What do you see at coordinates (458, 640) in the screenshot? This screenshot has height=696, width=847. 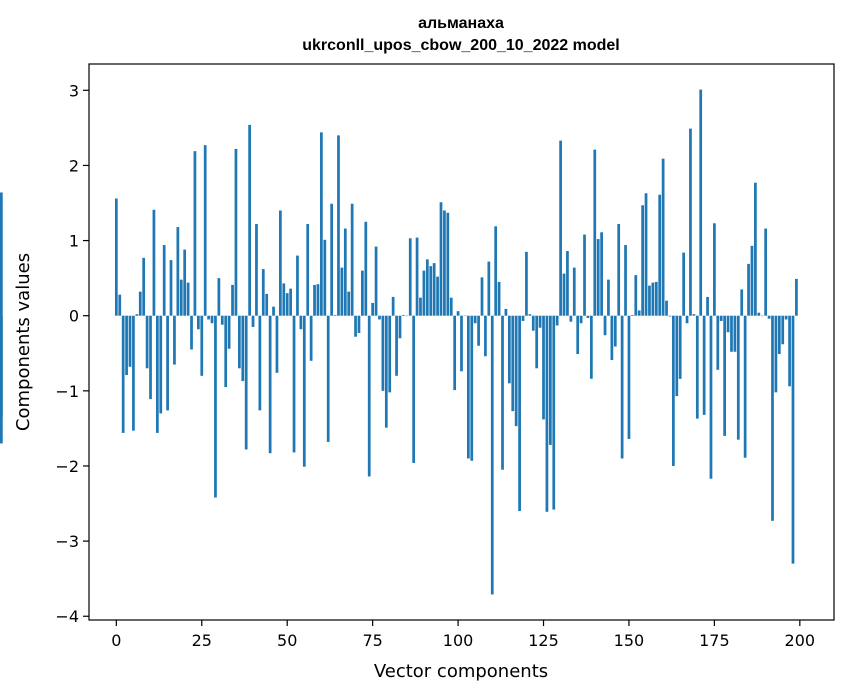 I see `x-tick-label-100: 100` at bounding box center [458, 640].